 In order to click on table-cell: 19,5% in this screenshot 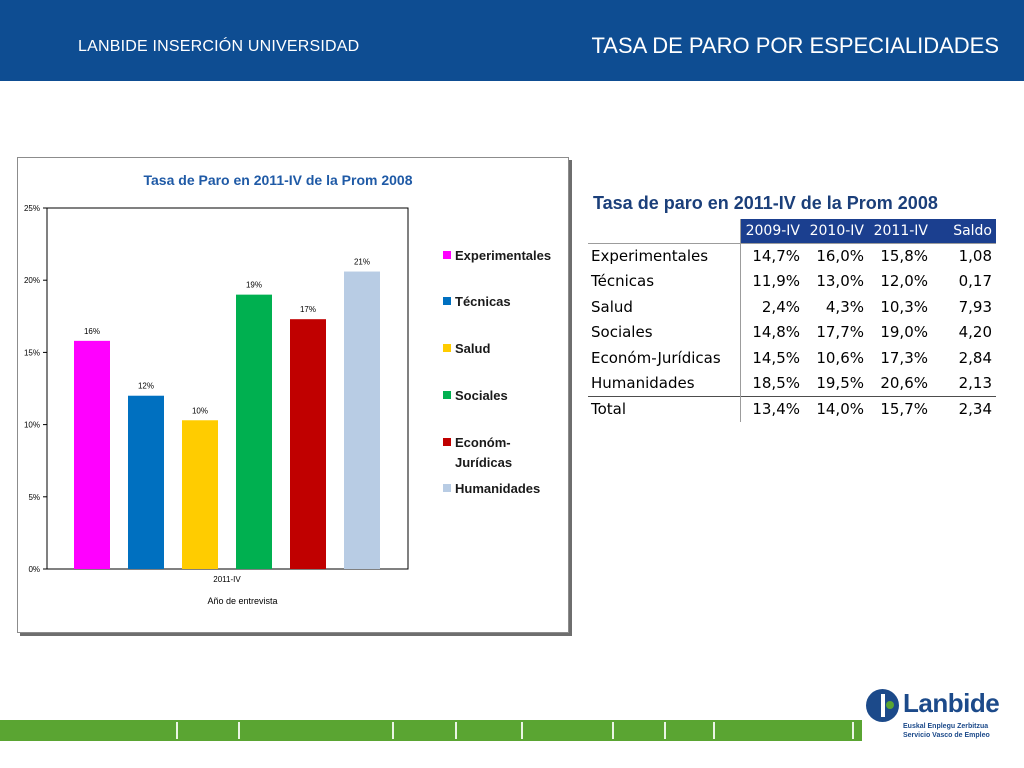, I will do `click(840, 383)`.